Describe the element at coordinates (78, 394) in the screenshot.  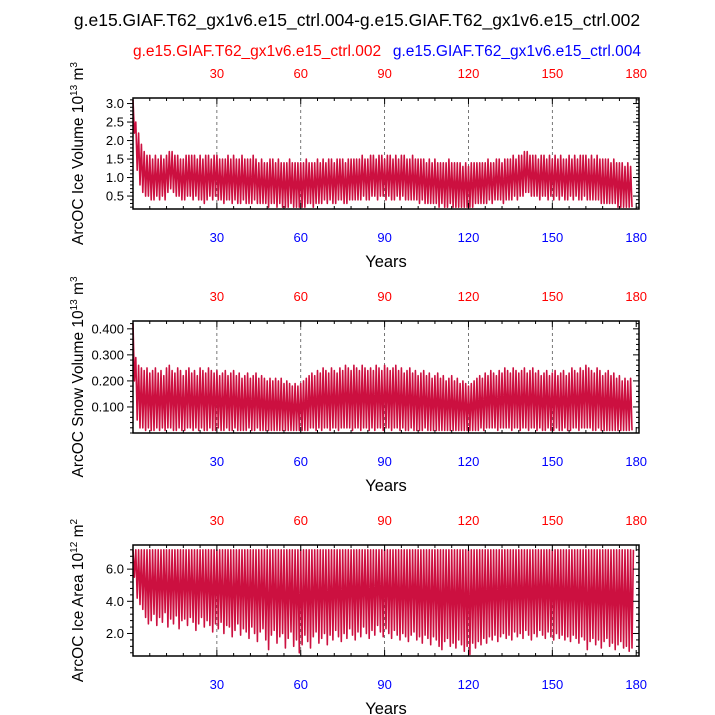
I see `y-axis-label-main: ArcOC Snow Volume 10` at that location.